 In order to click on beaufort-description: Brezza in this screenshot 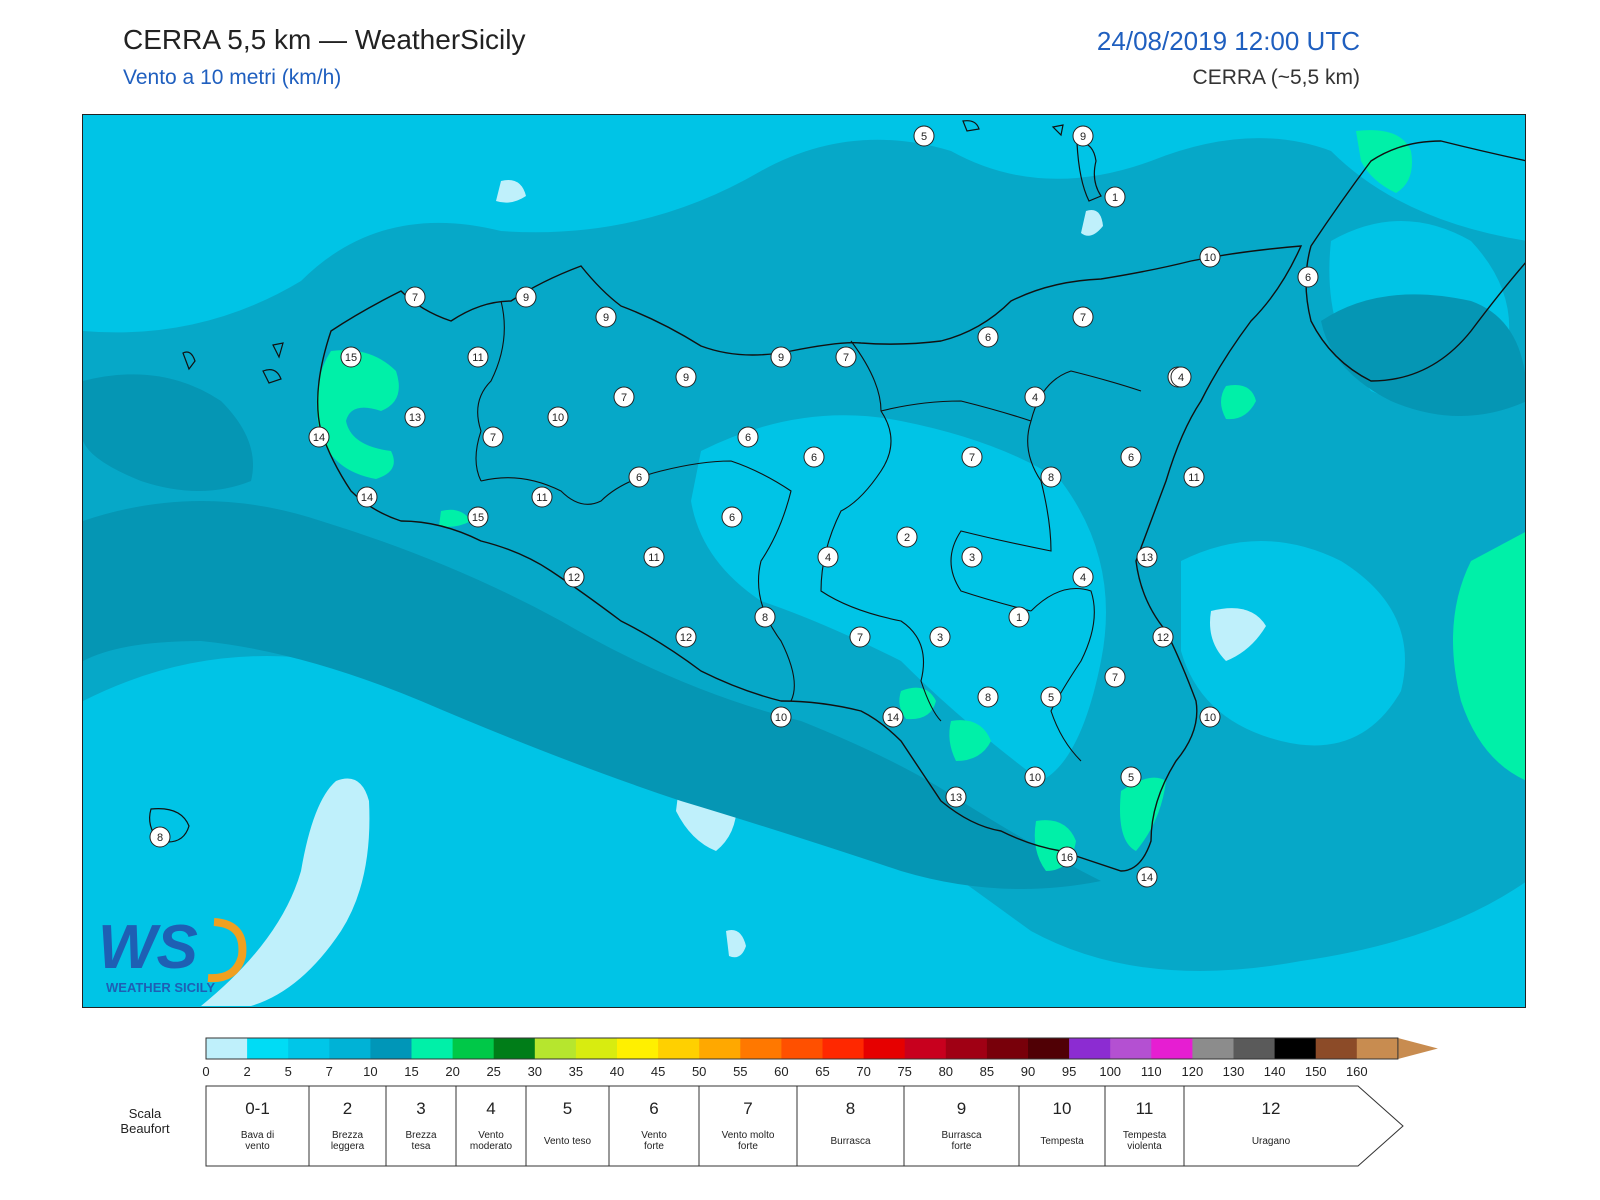, I will do `click(348, 1135)`.